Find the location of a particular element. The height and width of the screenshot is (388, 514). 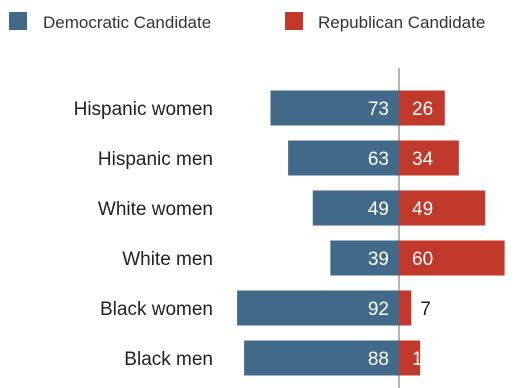

legend: Democratic Candidate Republican Candidate is located at coordinates (247, 22).